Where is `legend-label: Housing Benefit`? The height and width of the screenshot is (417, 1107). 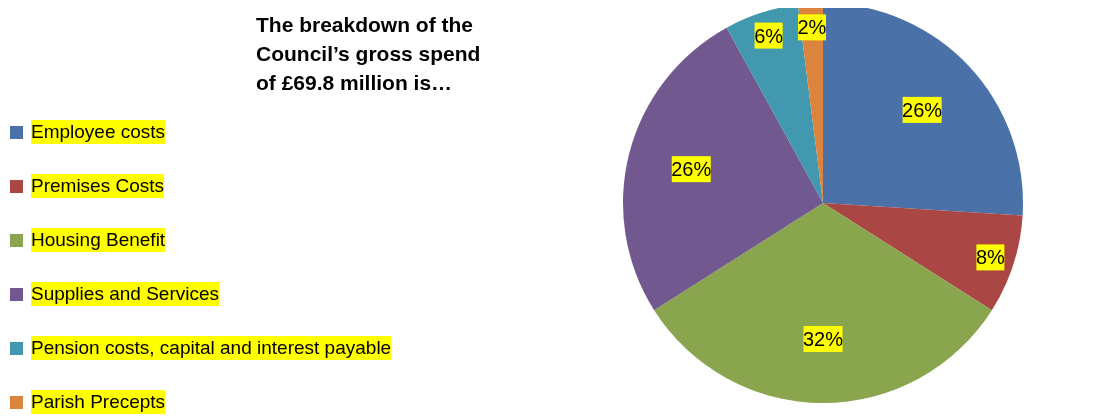 legend-label: Housing Benefit is located at coordinates (98, 240).